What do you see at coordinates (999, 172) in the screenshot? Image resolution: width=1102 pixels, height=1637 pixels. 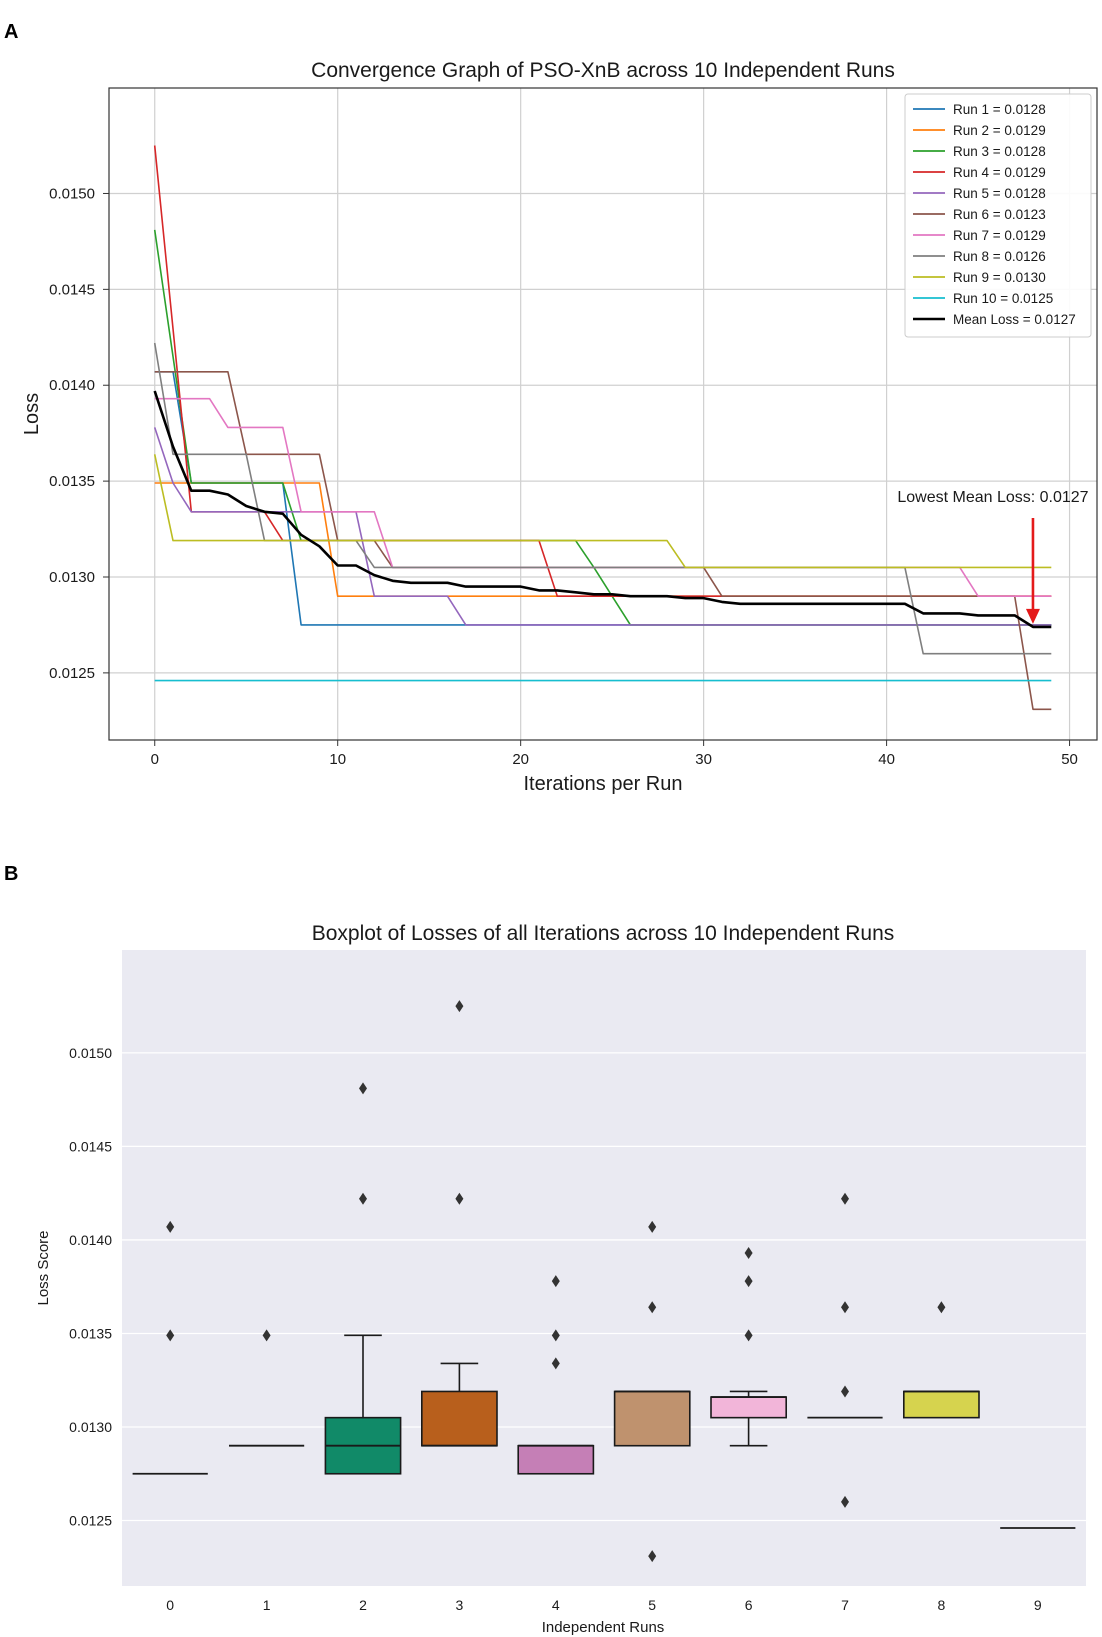 I see `legend-label: Run 4 = 0.0129` at bounding box center [999, 172].